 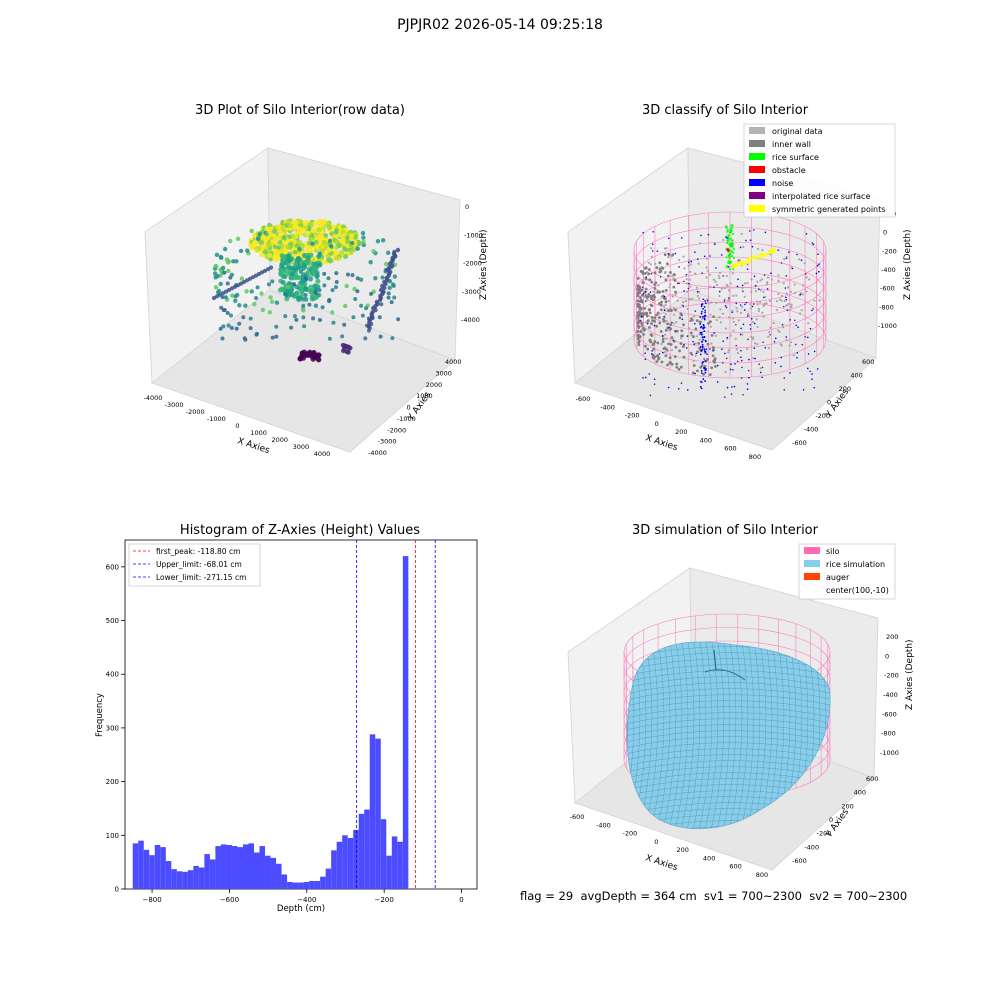 I want to click on classify-z-tick-label: 0, so click(x=885, y=233).